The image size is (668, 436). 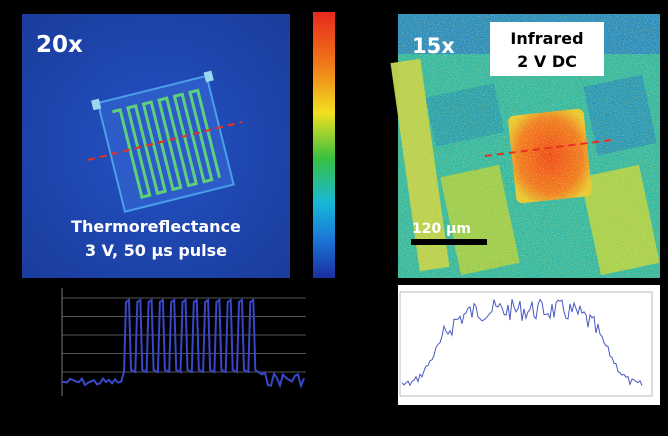 What do you see at coordinates (324, 145) in the screenshot?
I see `colorbar` at bounding box center [324, 145].